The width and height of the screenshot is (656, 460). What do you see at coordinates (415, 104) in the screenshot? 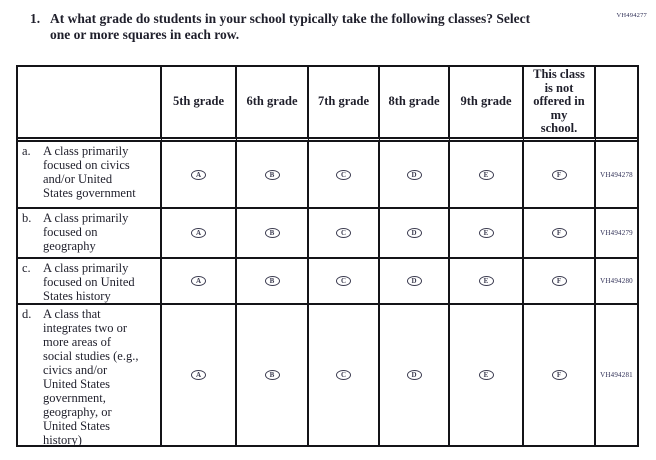
I see `header-cell-8th-grade: 8th grade` at bounding box center [415, 104].